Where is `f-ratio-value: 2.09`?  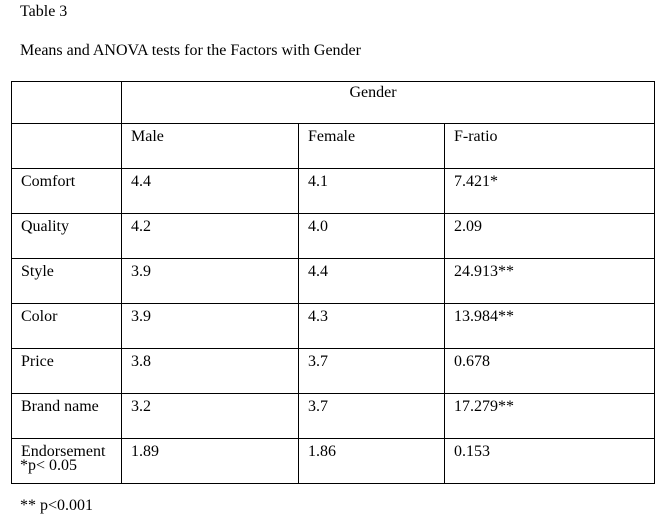
f-ratio-value: 2.09 is located at coordinates (549, 236).